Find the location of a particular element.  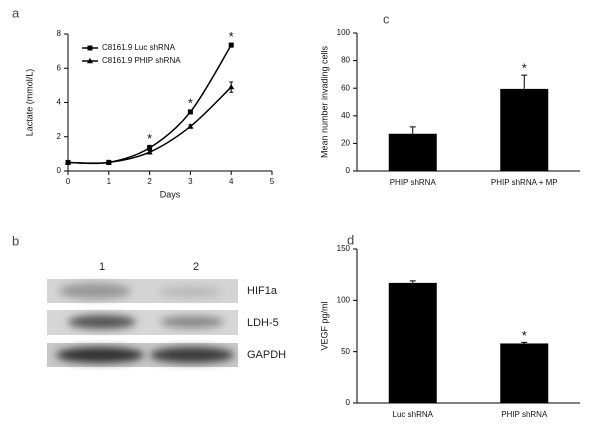

y-tick-label: 2 is located at coordinates (59, 136).